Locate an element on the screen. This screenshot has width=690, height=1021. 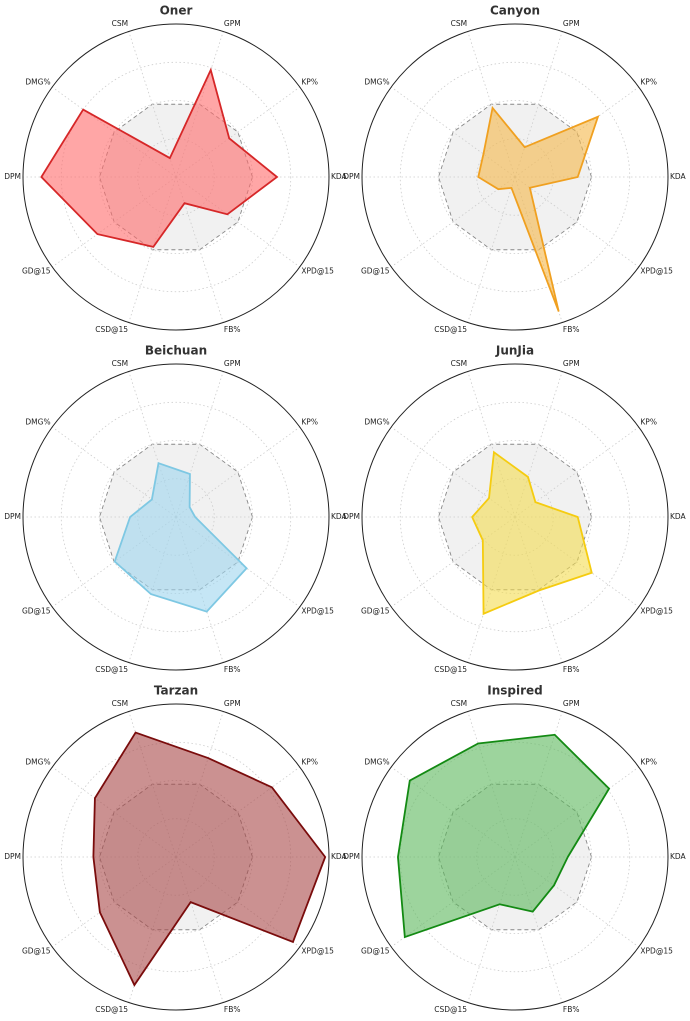
chart-title: Canyon is located at coordinates (515, 11).